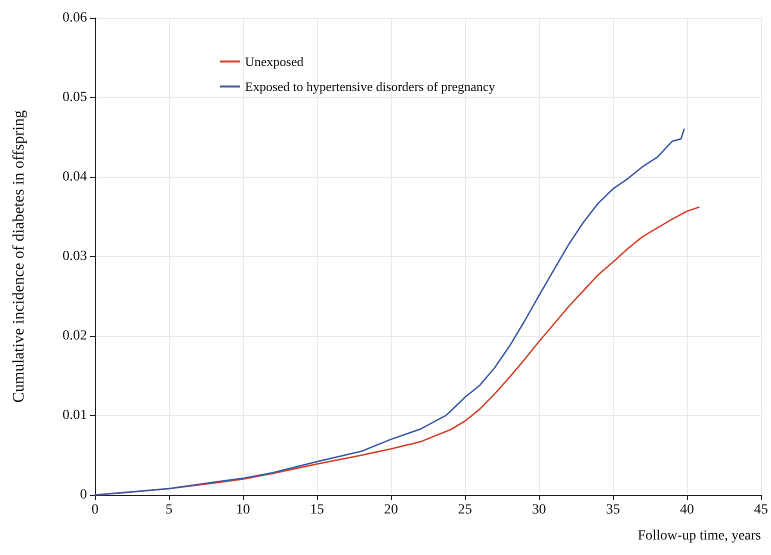 The image size is (771, 555). What do you see at coordinates (761, 510) in the screenshot?
I see `x-tick-label: 45` at bounding box center [761, 510].